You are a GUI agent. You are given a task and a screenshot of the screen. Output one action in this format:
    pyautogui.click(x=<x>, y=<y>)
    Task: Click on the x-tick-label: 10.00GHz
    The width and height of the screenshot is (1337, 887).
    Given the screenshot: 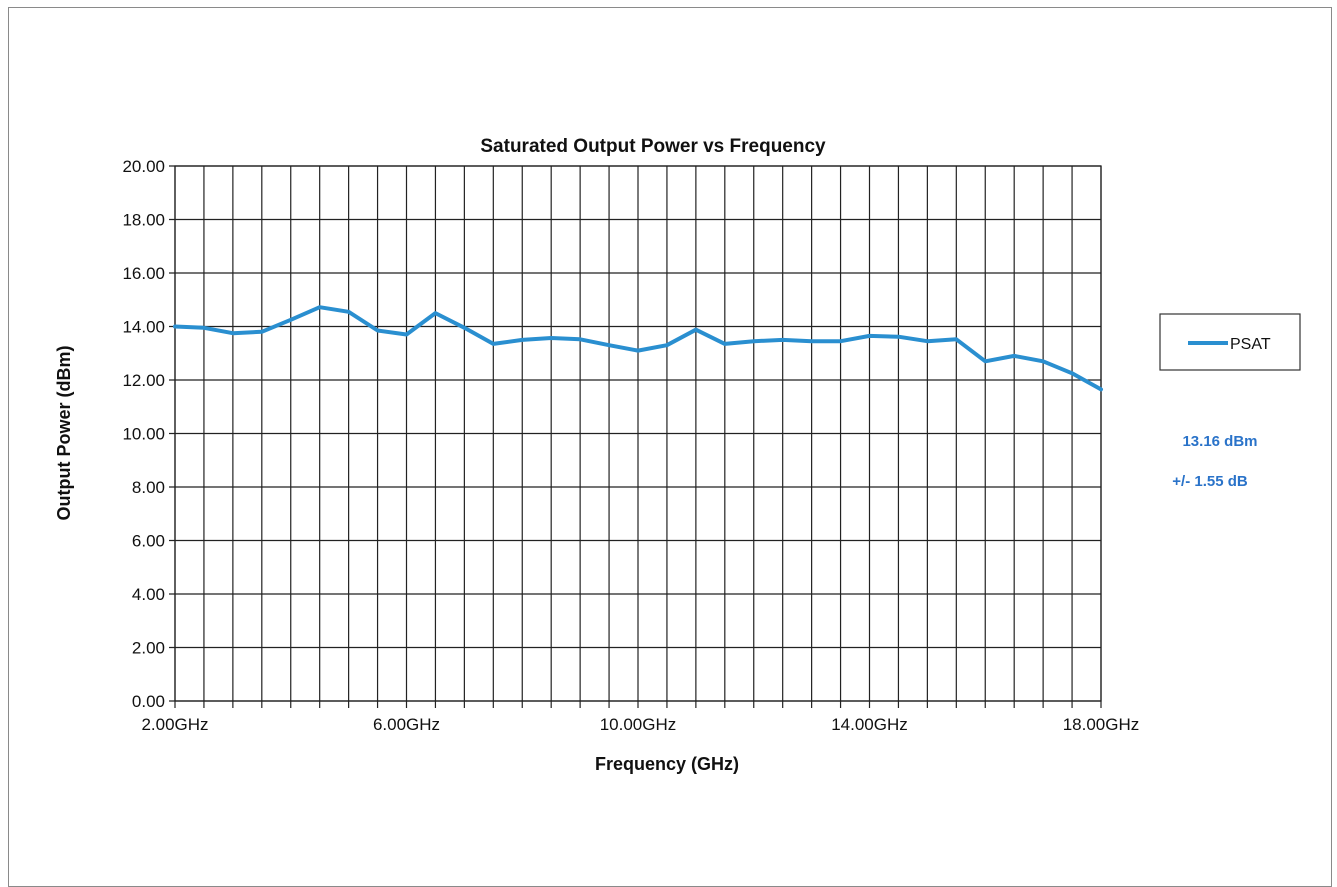 What is the action you would take?
    pyautogui.click(x=638, y=724)
    